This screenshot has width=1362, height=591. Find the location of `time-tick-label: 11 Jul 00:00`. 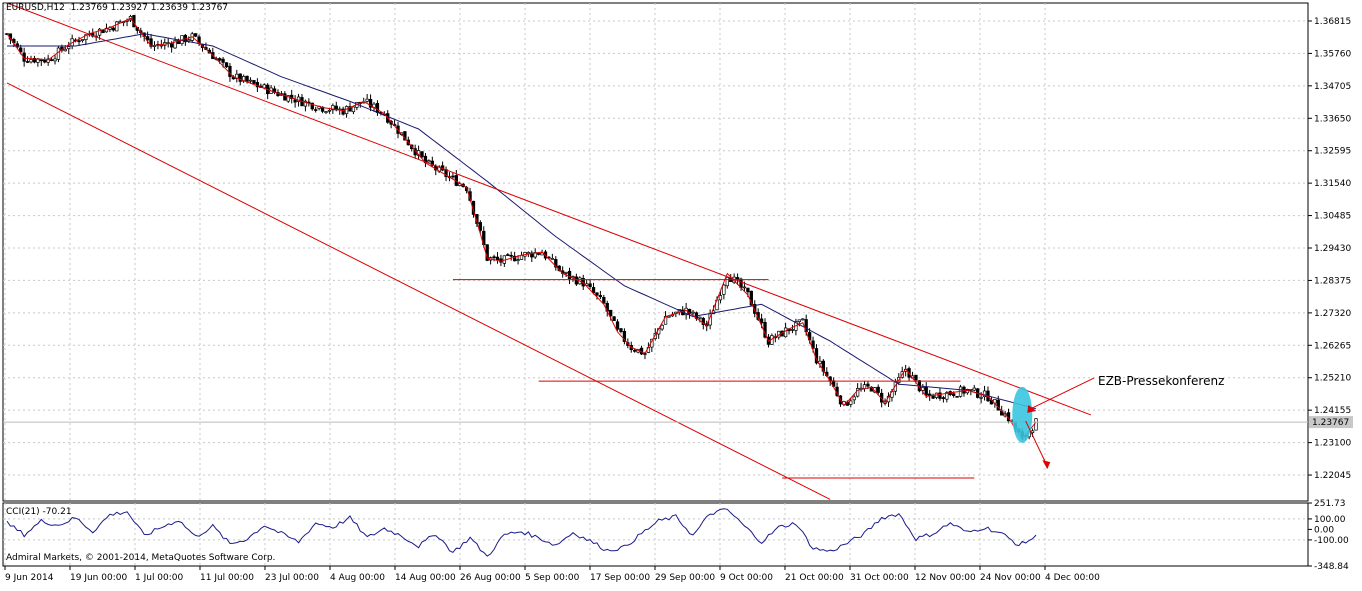

time-tick-label: 11 Jul 00:00 is located at coordinates (227, 578).